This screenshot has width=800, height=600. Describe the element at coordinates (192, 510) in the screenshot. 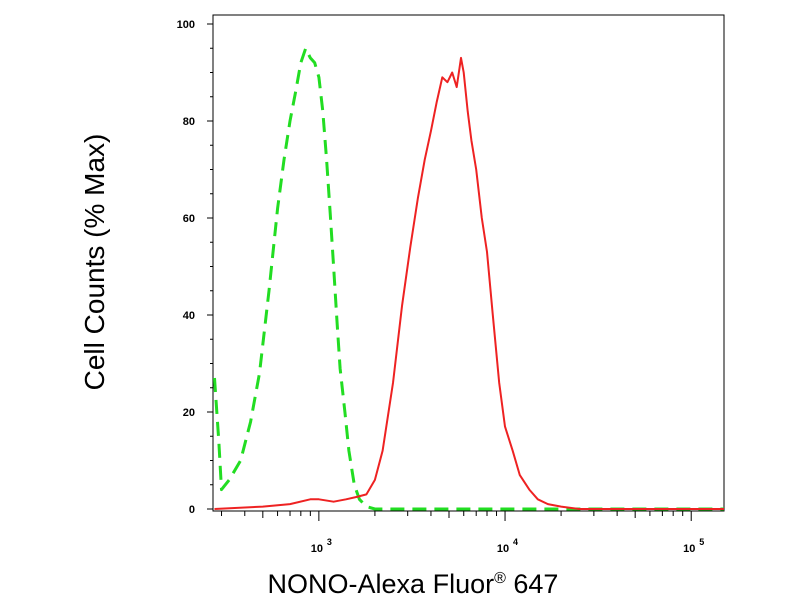

I see `y-tick-label: 0` at that location.